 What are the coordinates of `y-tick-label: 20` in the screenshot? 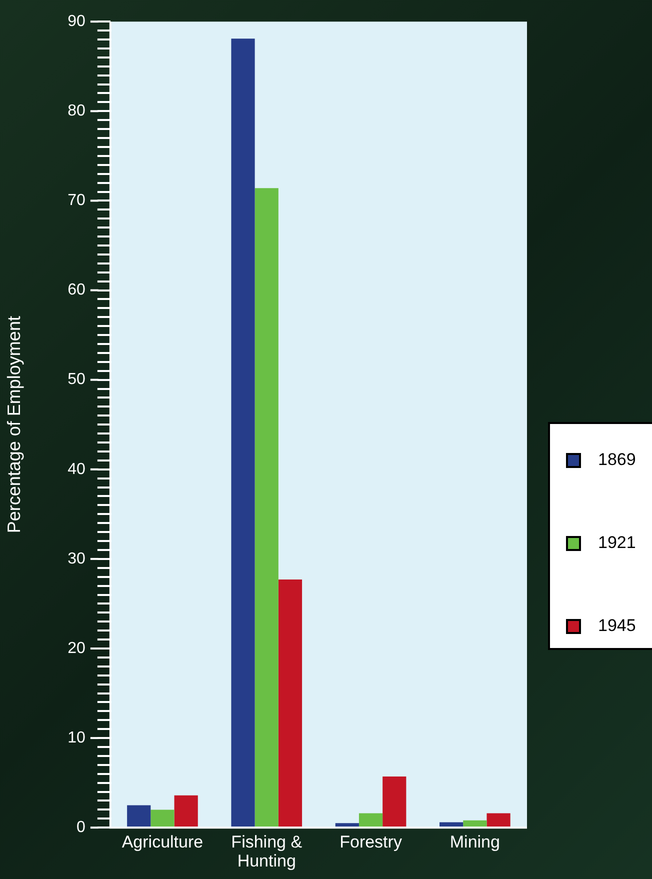 It's located at (77, 648).